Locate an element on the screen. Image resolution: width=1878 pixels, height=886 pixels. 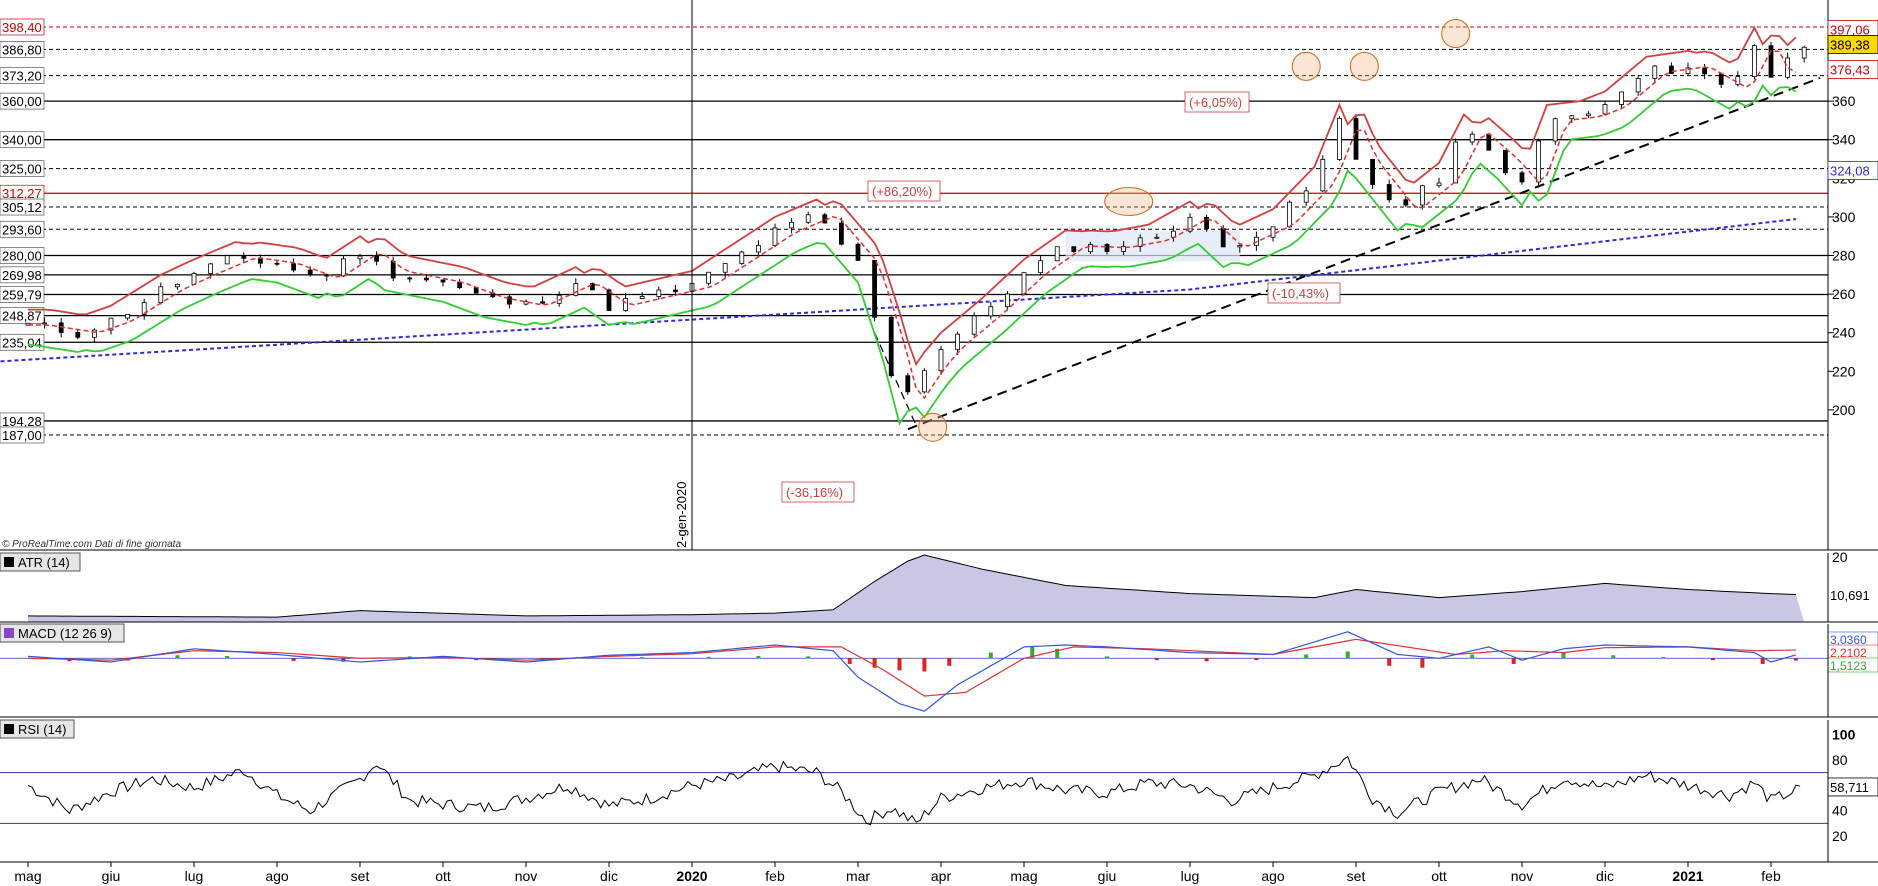
level-label: 398,40 is located at coordinates (22, 27).